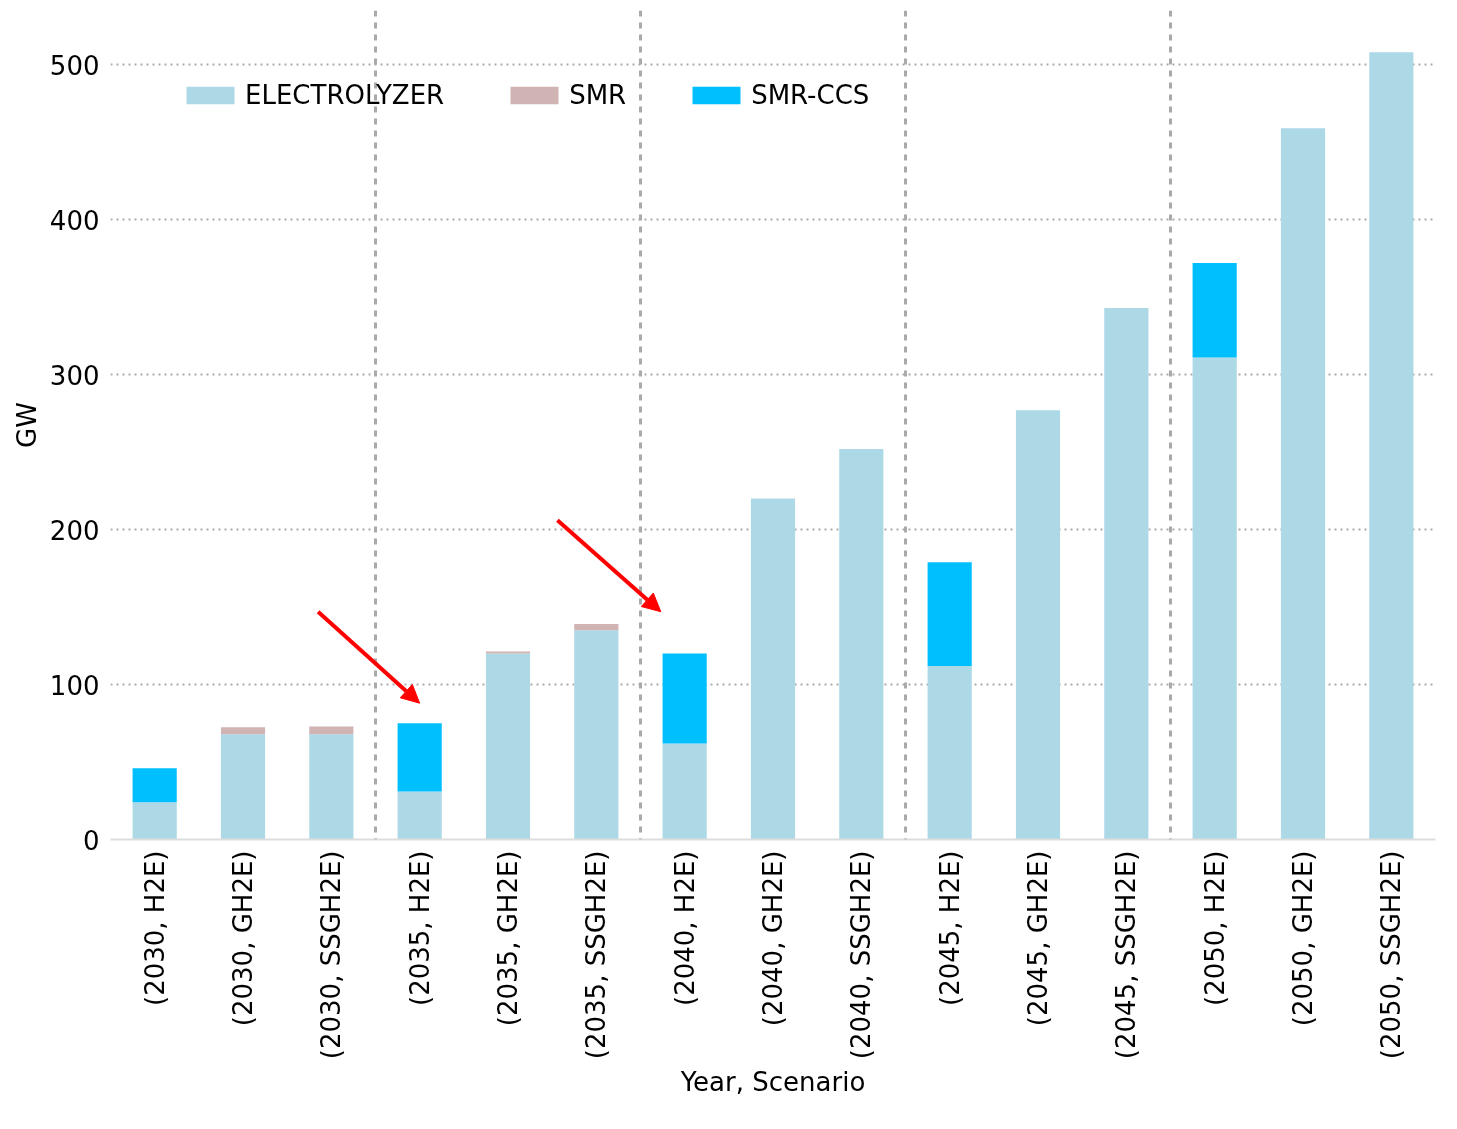 The height and width of the screenshot is (1129, 1457). What do you see at coordinates (1391, 955) in the screenshot?
I see `x-tick-label: (2050, SSGH2E)` at bounding box center [1391, 955].